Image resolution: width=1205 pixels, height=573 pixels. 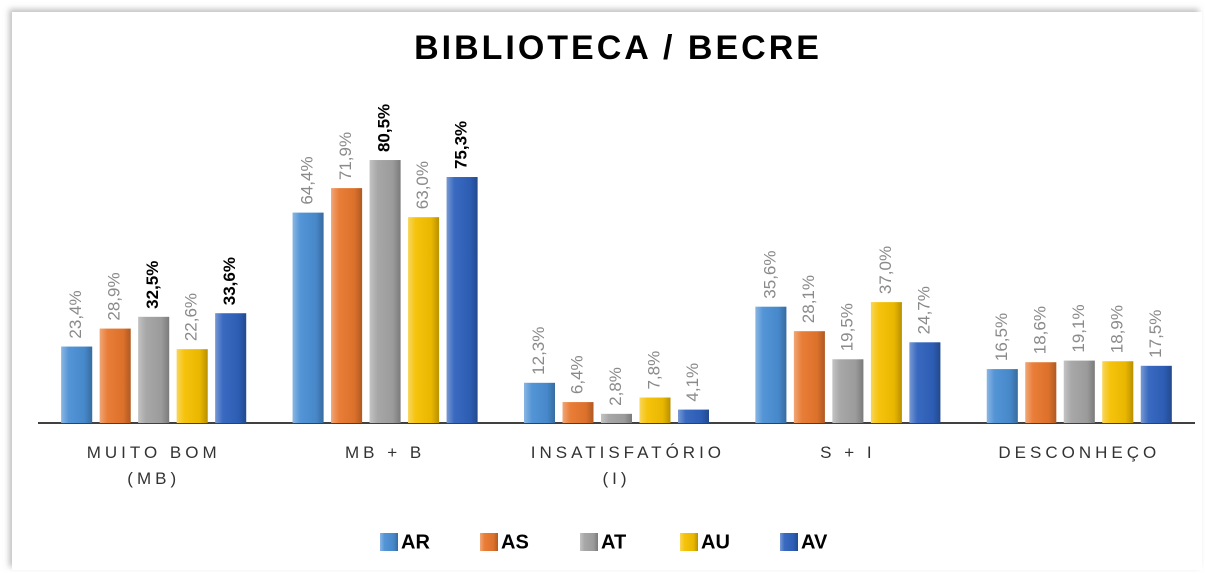 What do you see at coordinates (307, 180) in the screenshot?
I see `value-label: 64,4%` at bounding box center [307, 180].